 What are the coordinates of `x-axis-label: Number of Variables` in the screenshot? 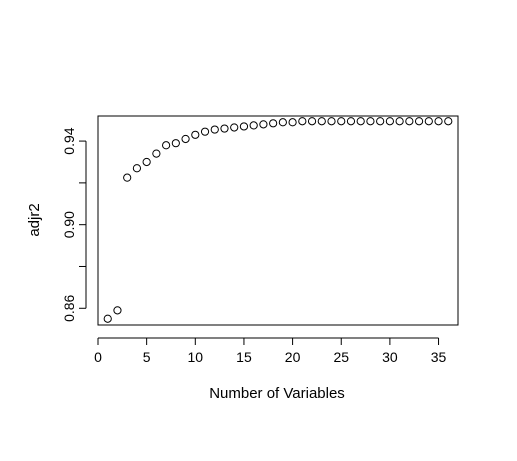 It's located at (277, 393).